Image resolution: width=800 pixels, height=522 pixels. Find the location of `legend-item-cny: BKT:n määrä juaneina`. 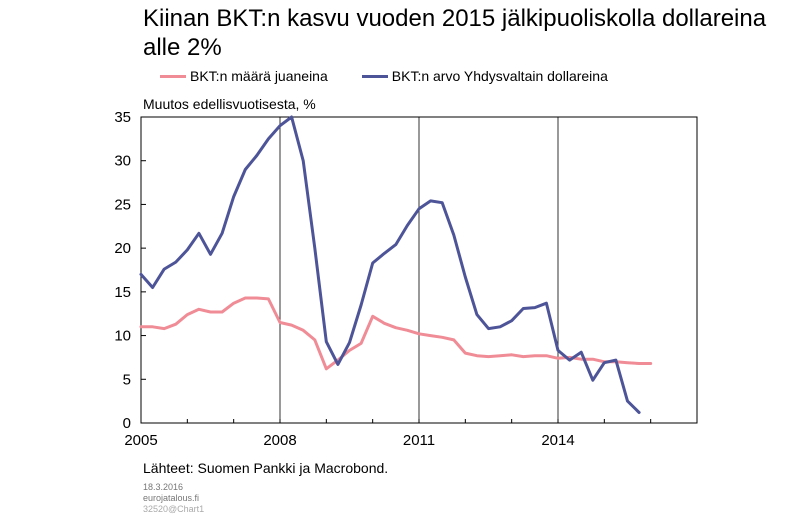

legend-item-cny: BKT:n määrä juaneina is located at coordinates (244, 76).